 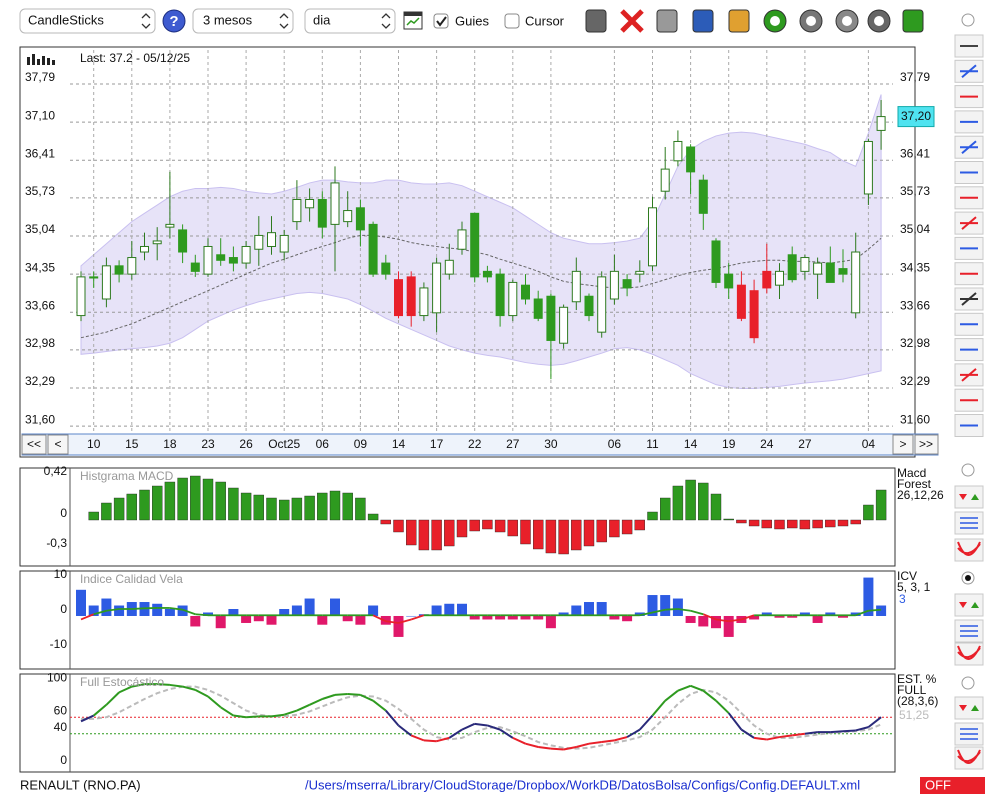 I want to click on panel-legend: ICV, so click(x=907, y=576).